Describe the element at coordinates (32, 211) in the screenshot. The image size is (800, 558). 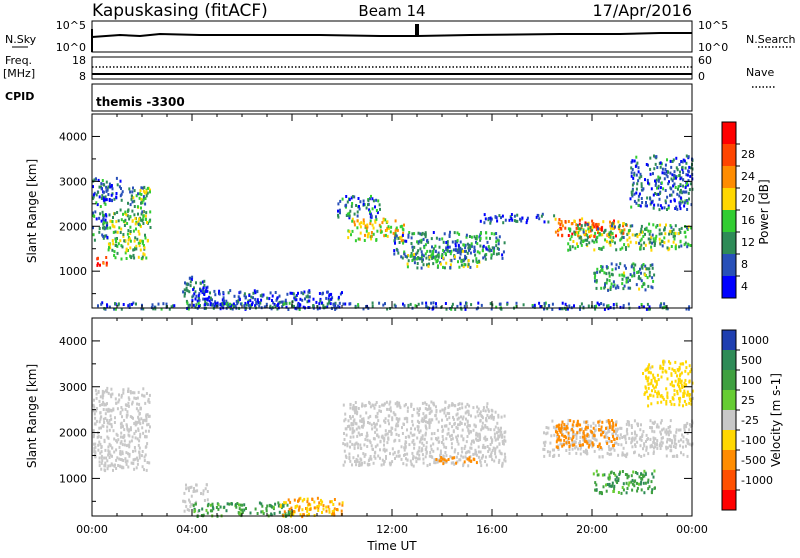
I see `power-y-axis-label: Slant Range [km]` at that location.